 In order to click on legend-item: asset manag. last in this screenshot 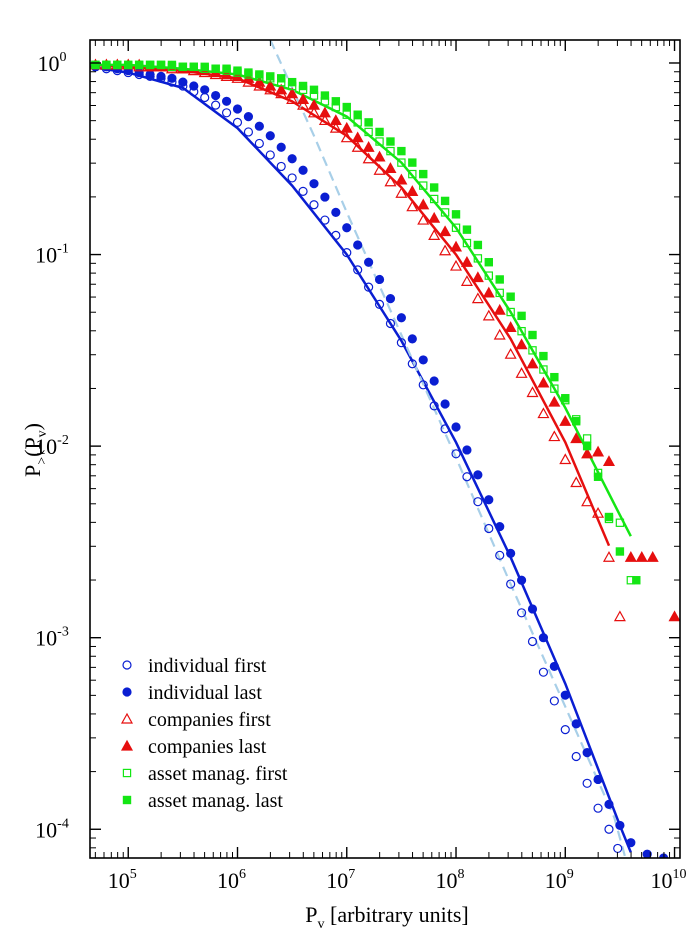, I will do `click(202, 801)`.